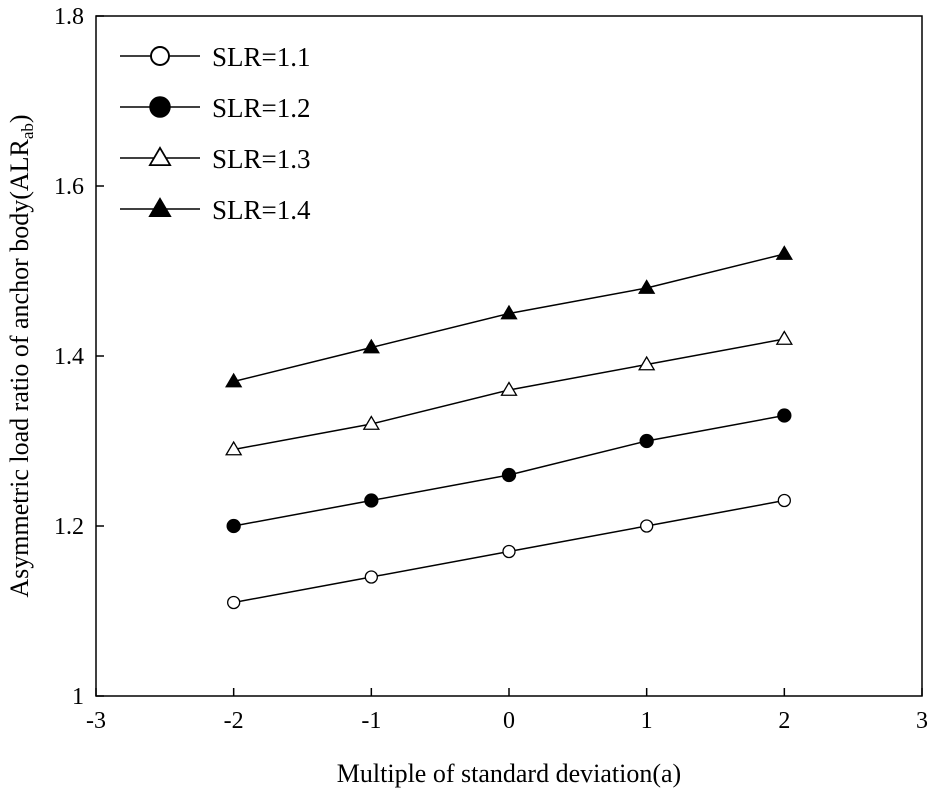  I want to click on y-tick-label: 1.2, so click(69, 527).